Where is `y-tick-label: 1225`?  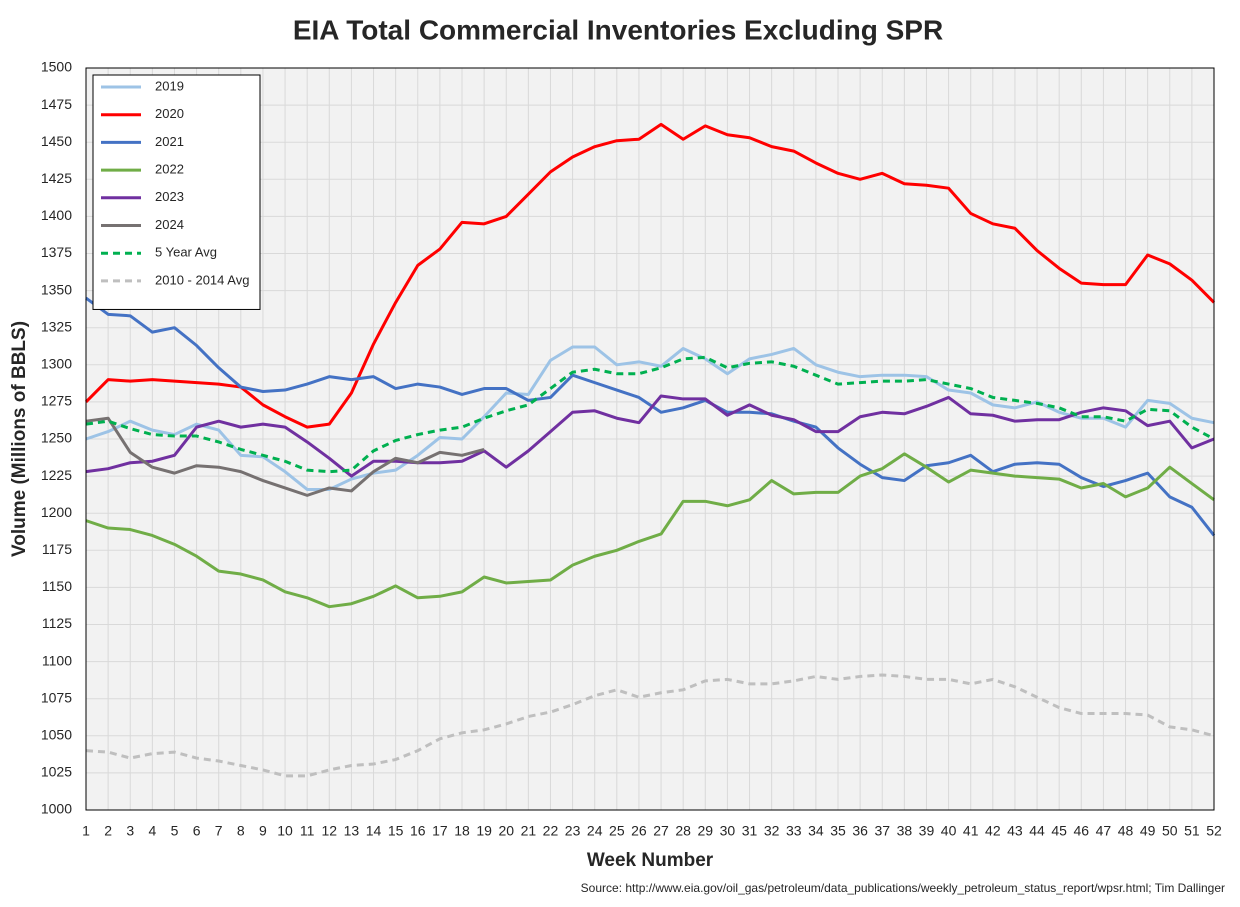
y-tick-label: 1225 is located at coordinates (56, 475).